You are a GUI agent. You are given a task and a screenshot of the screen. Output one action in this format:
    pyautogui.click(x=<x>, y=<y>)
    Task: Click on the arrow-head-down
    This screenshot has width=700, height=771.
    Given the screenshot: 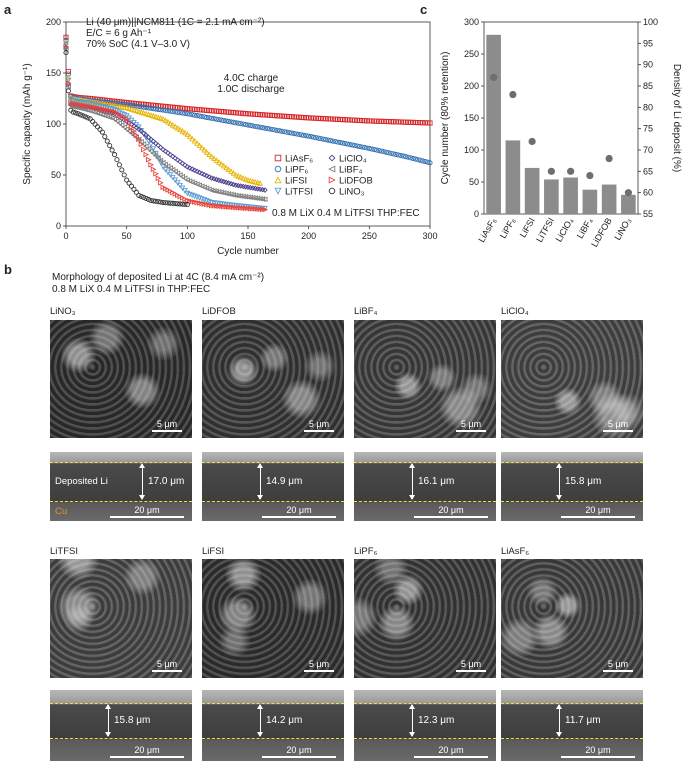 What is the action you would take?
    pyautogui.click(x=559, y=497)
    